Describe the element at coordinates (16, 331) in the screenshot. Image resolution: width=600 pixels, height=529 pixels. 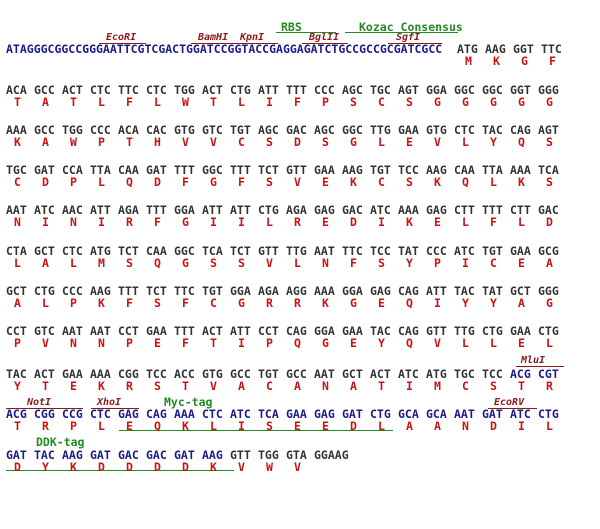
I see `codon: CCT` at that location.